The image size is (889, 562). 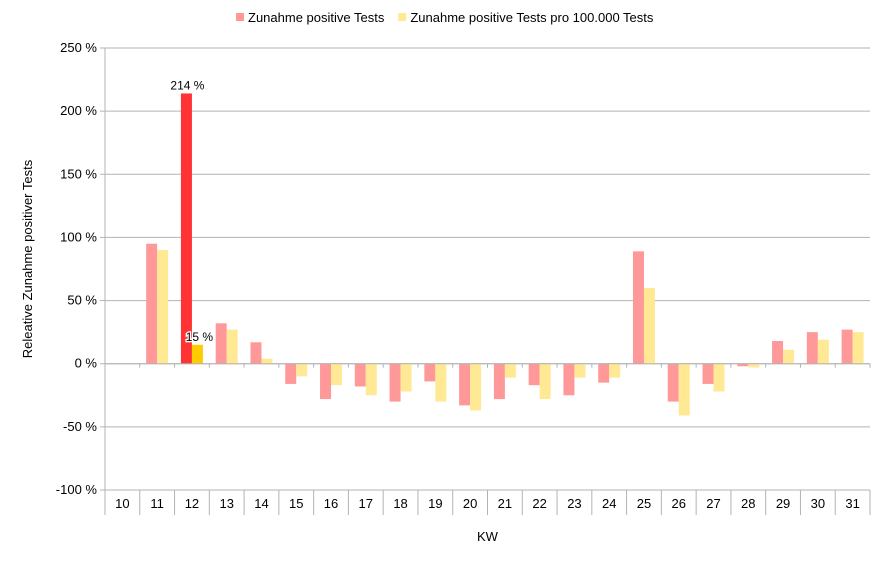 What do you see at coordinates (78, 173) in the screenshot?
I see `y-tick-label: 150 %` at bounding box center [78, 173].